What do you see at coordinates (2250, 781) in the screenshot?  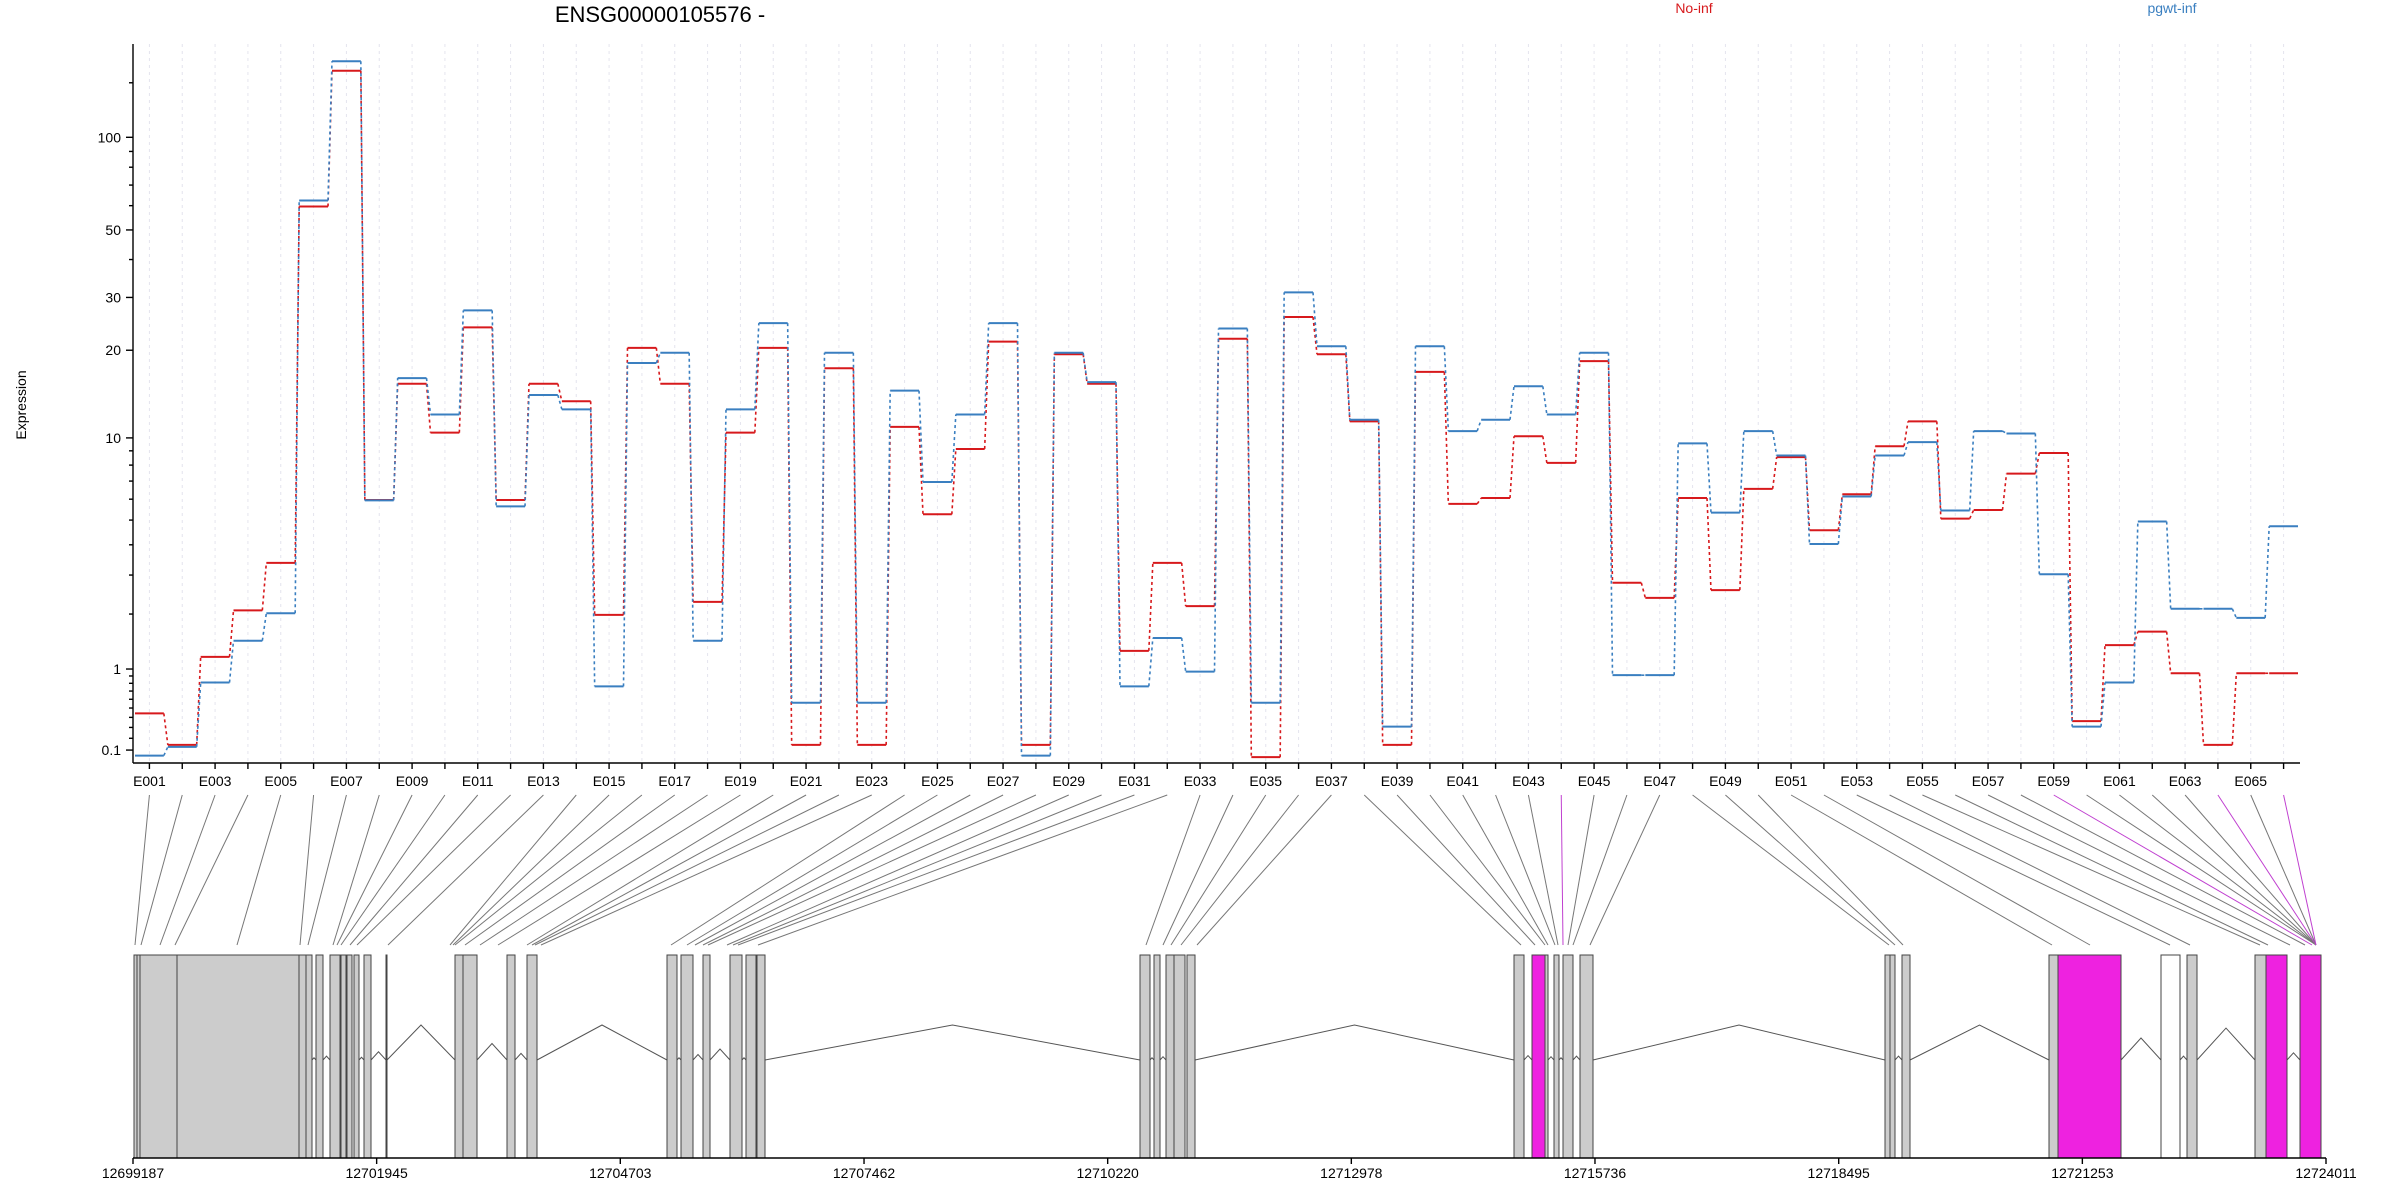 I see `x-tick-label: E065` at bounding box center [2250, 781].